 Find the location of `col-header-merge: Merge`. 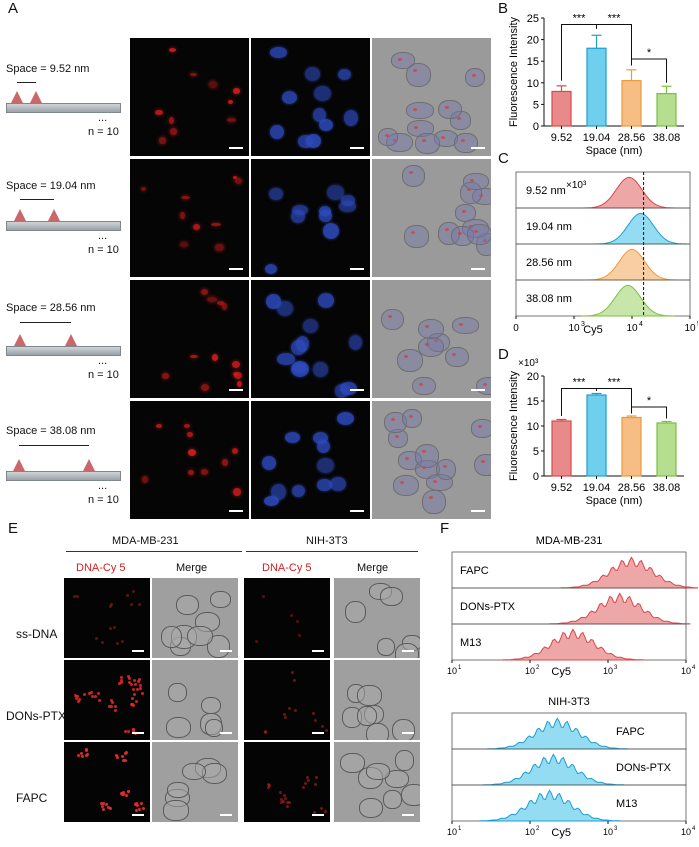

col-header-merge: Merge is located at coordinates (192, 568).